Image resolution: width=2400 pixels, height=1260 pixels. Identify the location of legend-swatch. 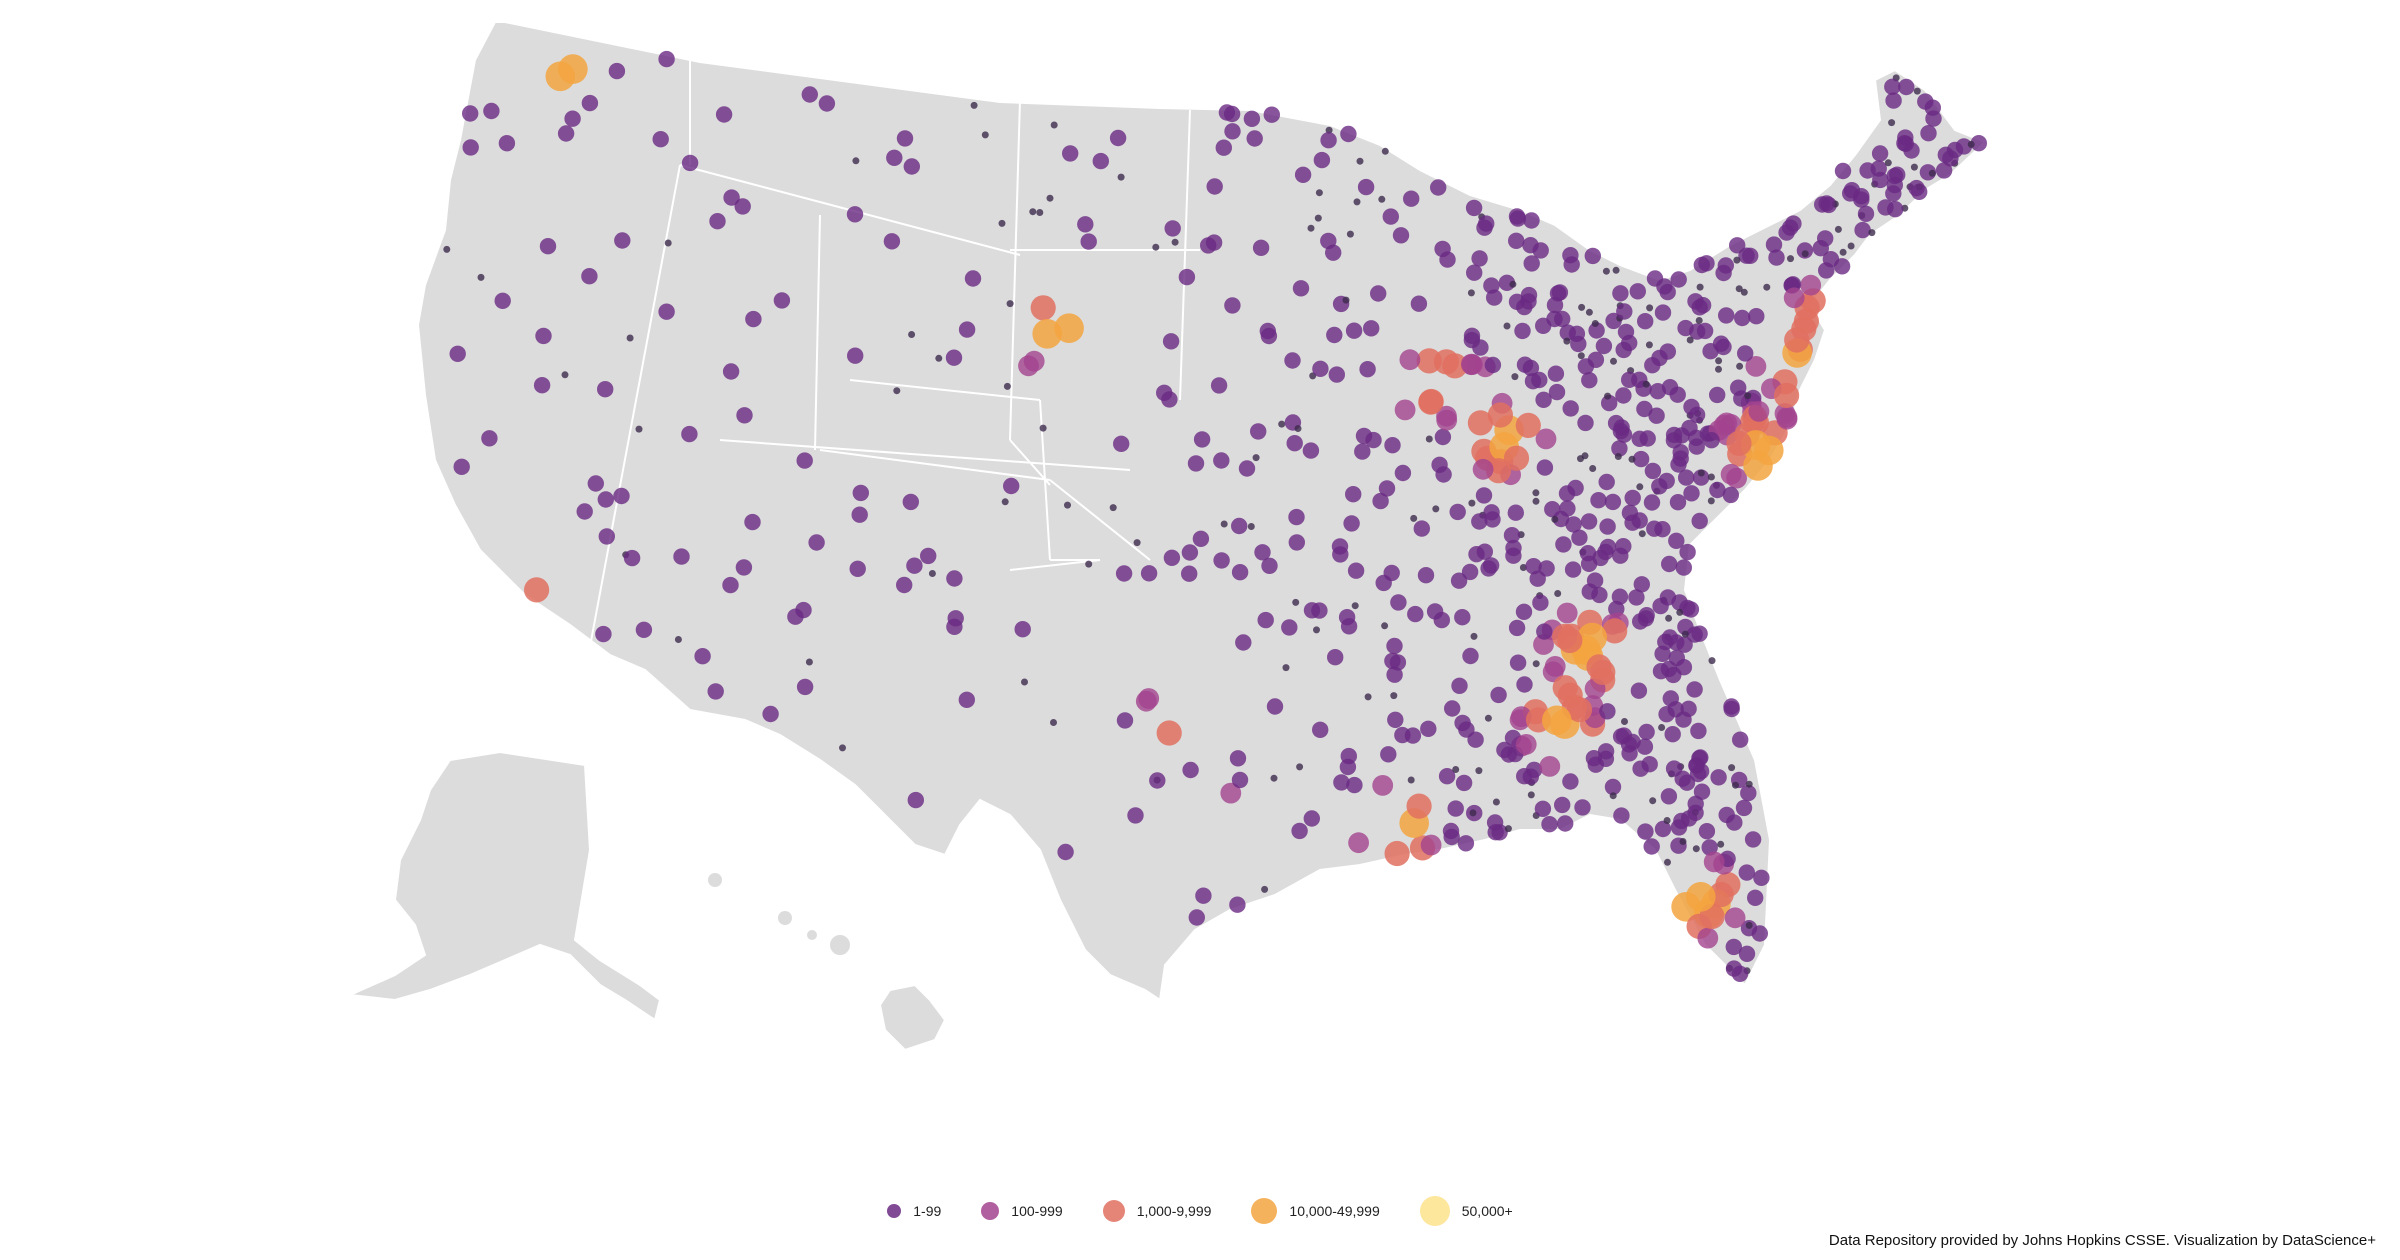
(1434, 1211).